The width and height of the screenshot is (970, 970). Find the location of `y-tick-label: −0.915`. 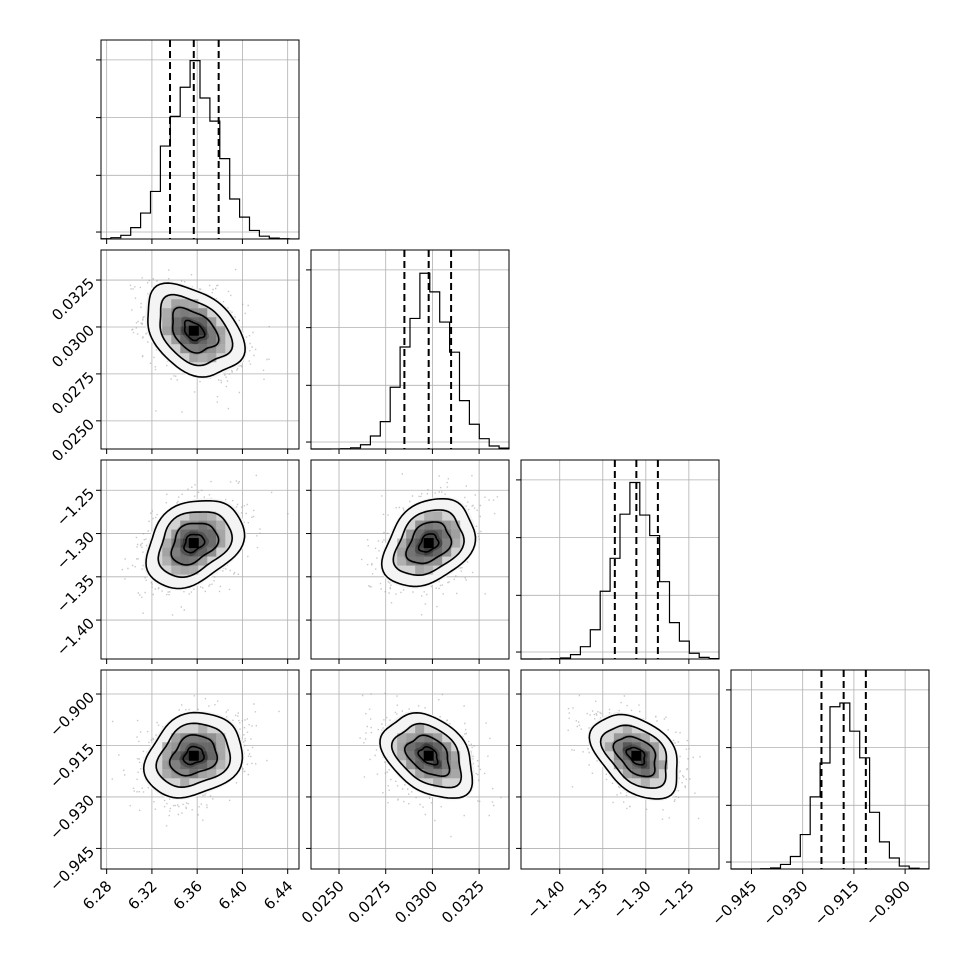

y-tick-label: −0.915 is located at coordinates (72, 766).